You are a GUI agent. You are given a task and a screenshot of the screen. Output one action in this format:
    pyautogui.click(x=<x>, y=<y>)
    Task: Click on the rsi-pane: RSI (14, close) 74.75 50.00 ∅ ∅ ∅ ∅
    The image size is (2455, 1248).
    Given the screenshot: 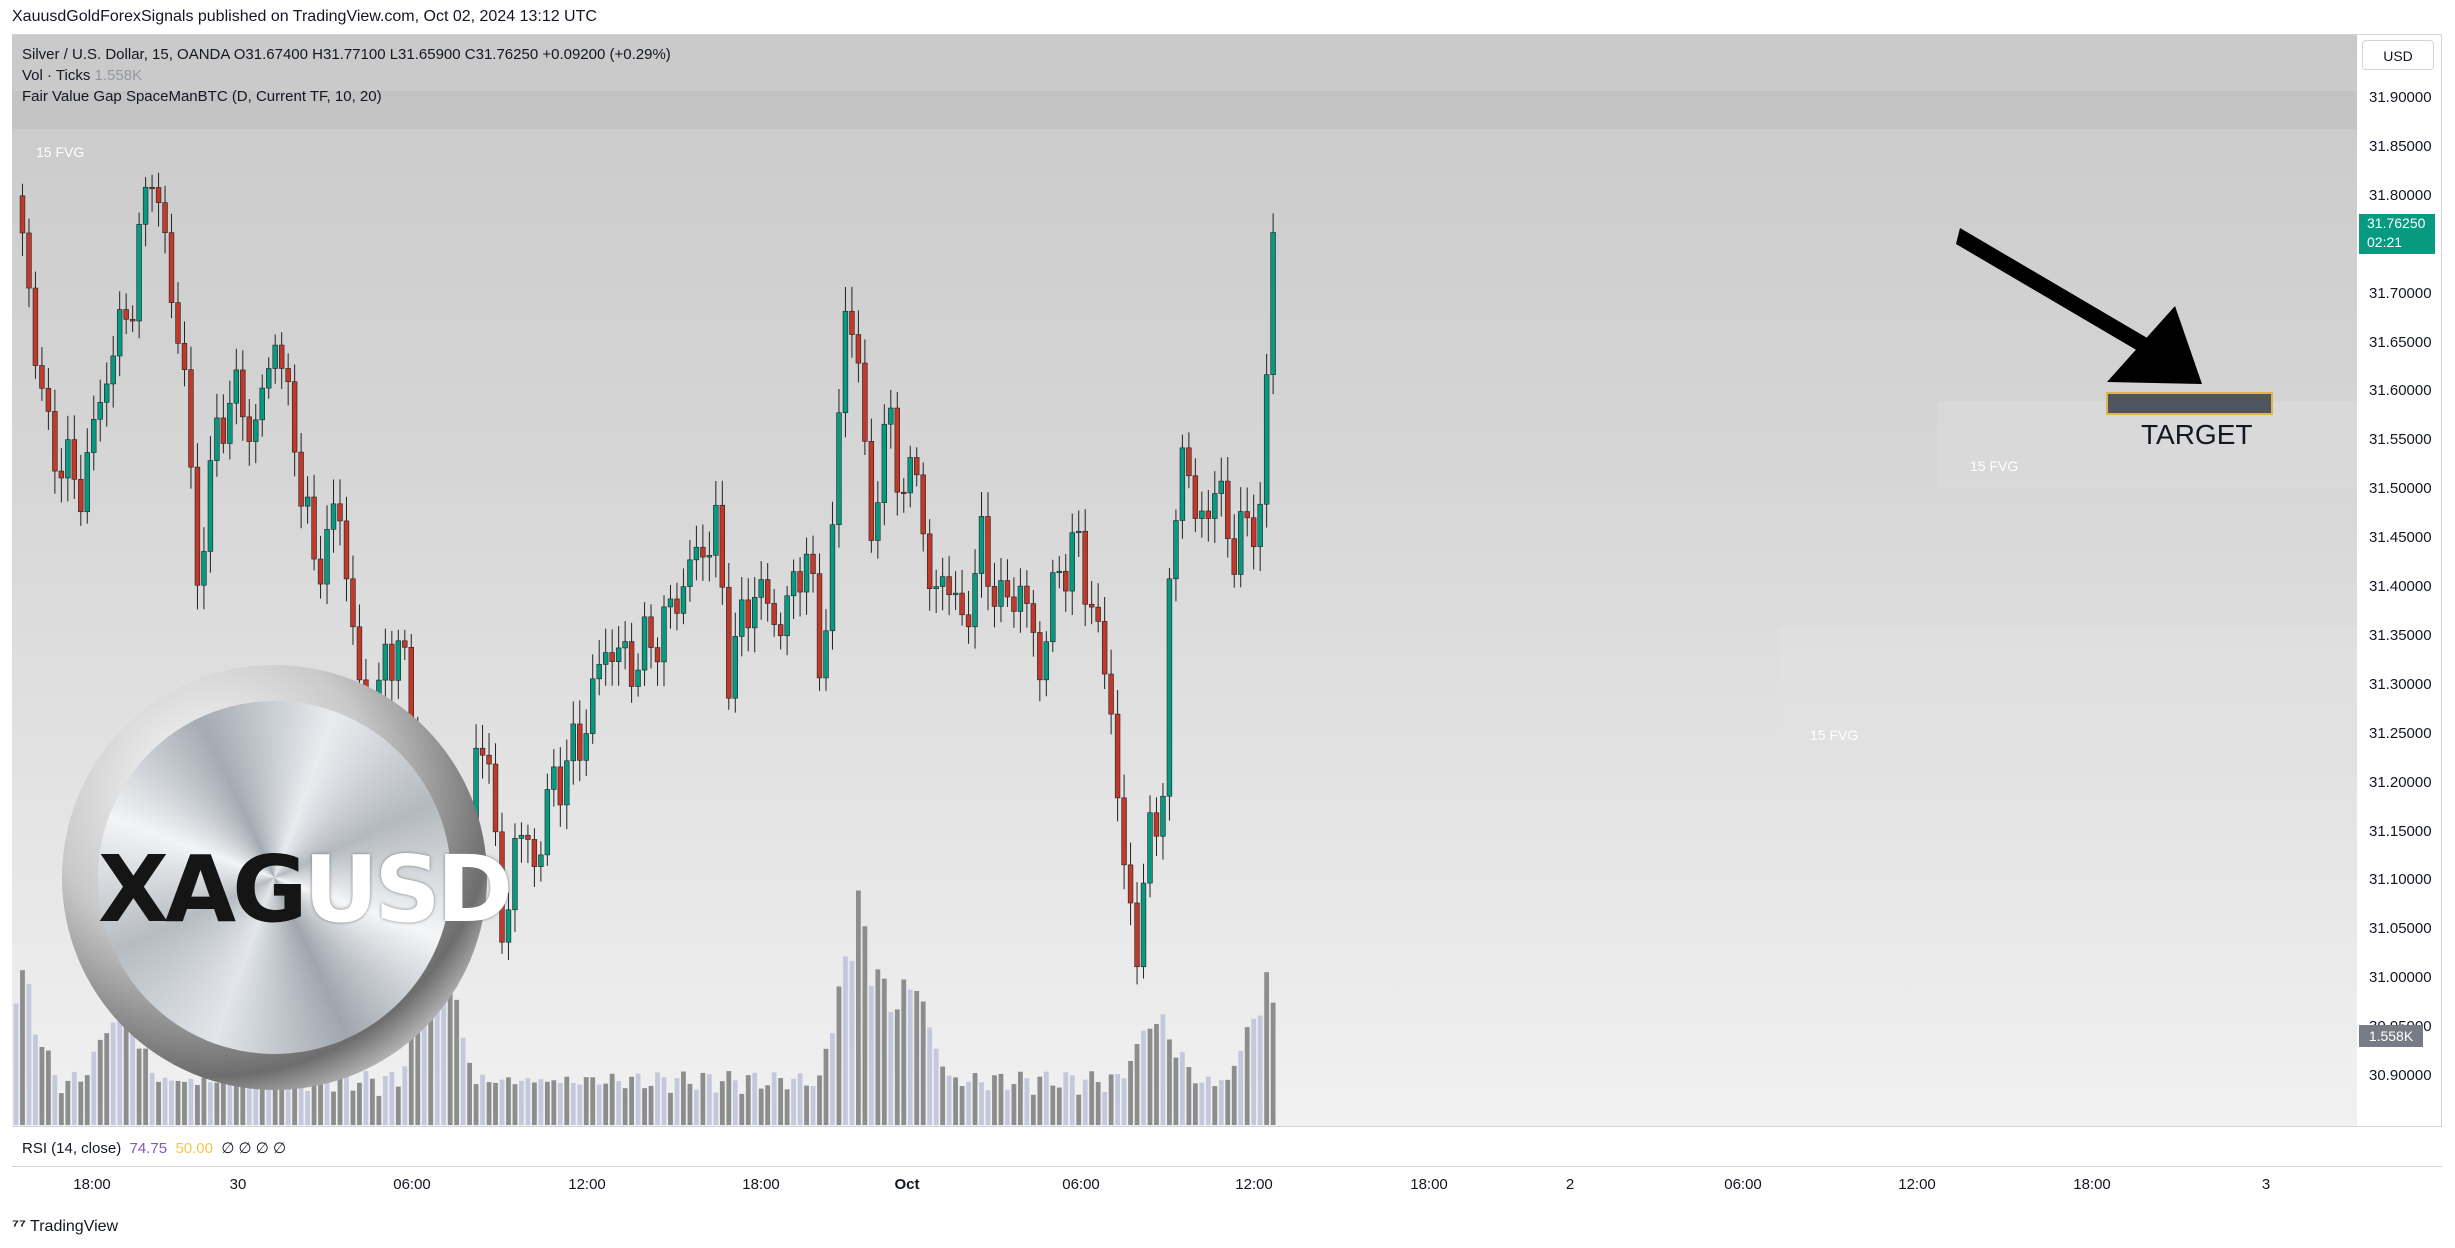 What is the action you would take?
    pyautogui.click(x=1227, y=1146)
    